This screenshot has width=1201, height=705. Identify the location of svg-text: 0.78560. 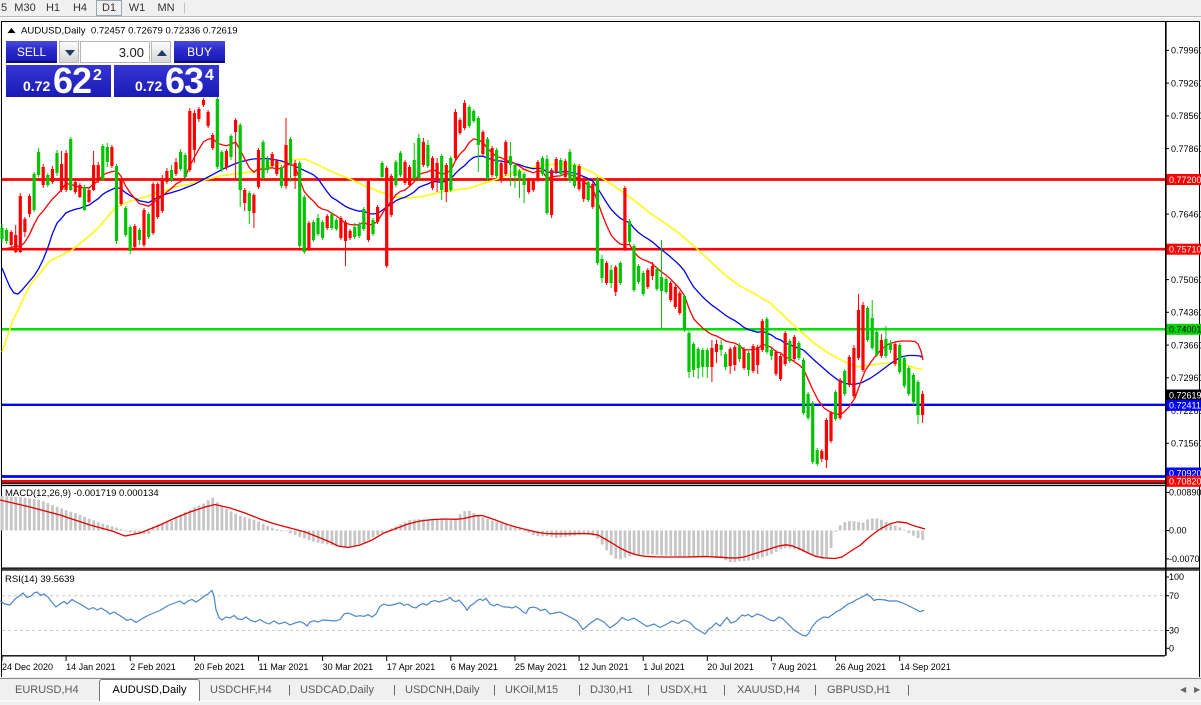
(1186, 116).